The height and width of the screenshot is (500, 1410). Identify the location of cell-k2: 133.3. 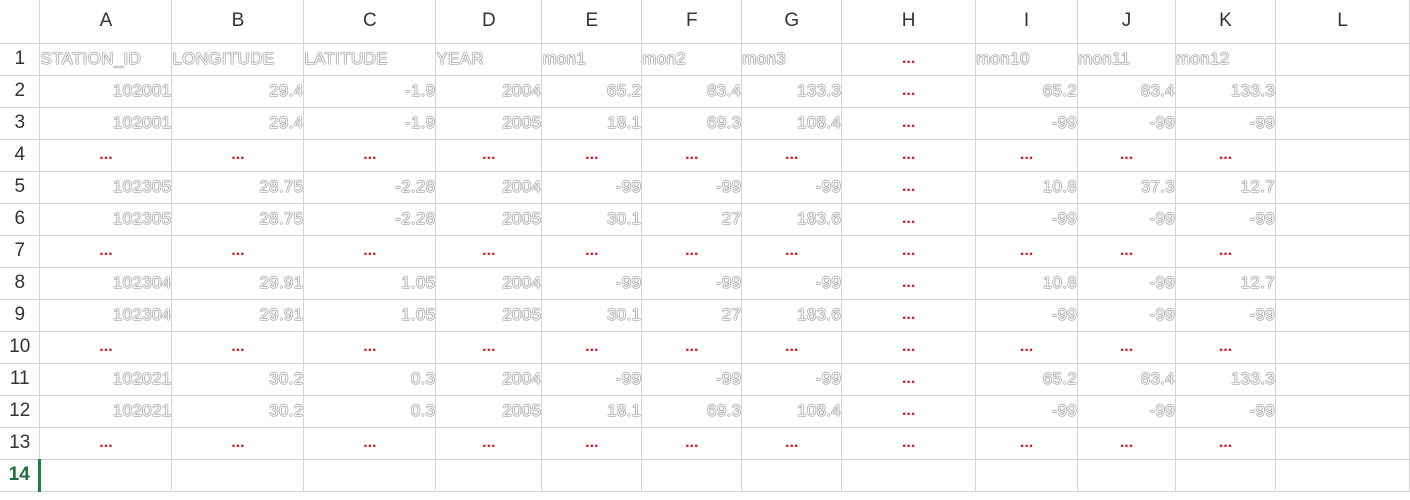
(1225, 91).